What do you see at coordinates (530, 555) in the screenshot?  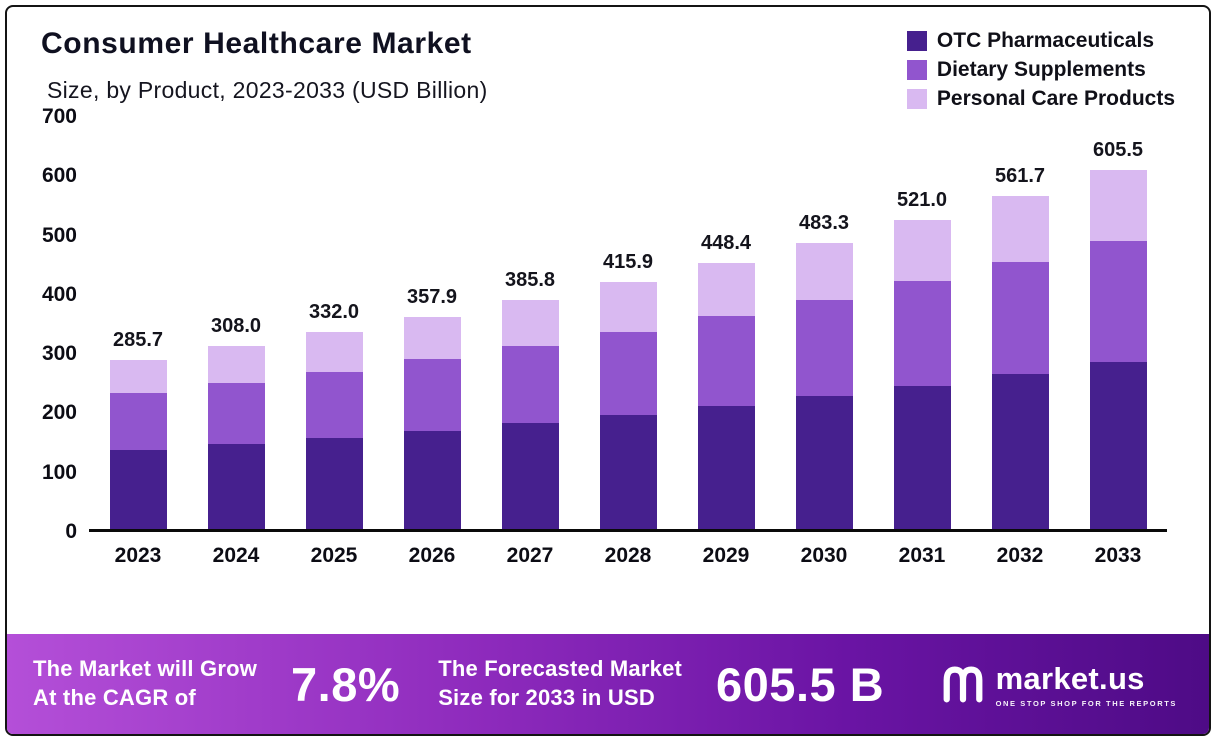 I see `x-tick-label: 2027` at bounding box center [530, 555].